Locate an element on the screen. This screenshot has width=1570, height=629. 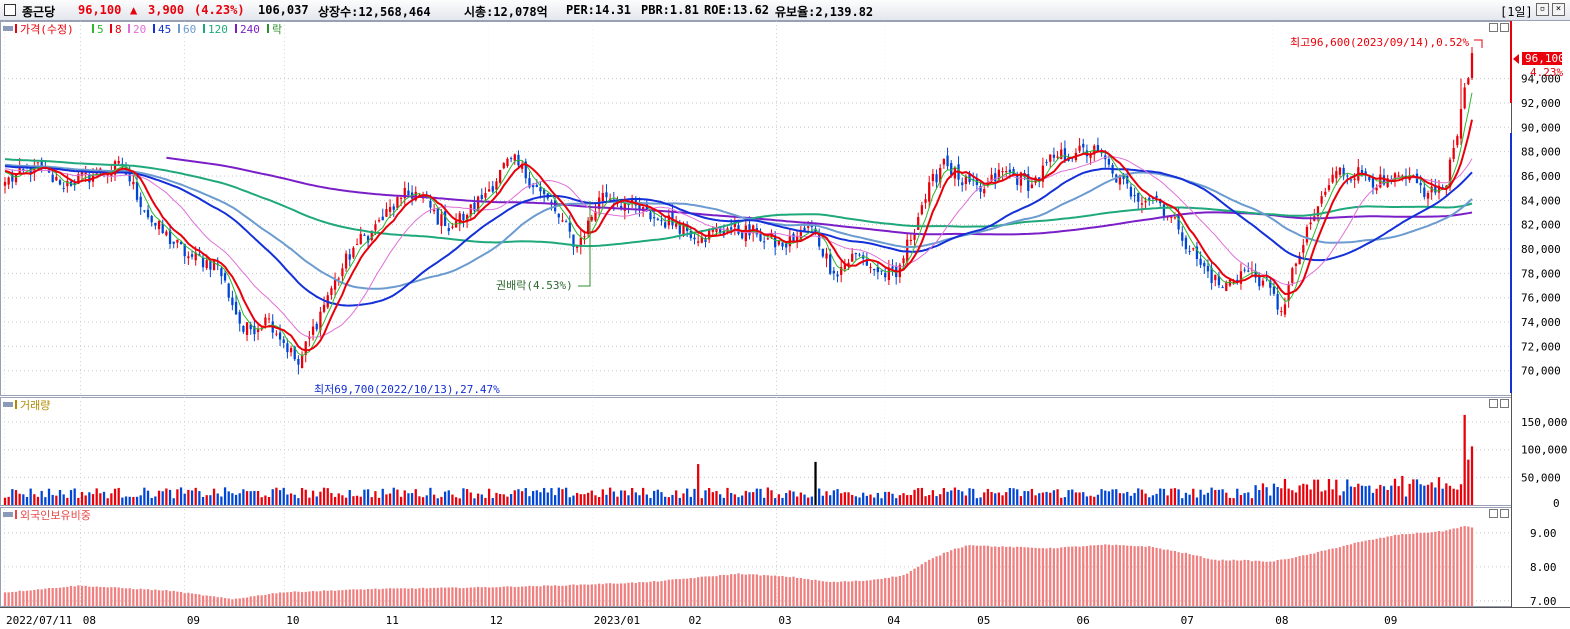
restore-icon: ▫ is located at coordinates (1542, 9).